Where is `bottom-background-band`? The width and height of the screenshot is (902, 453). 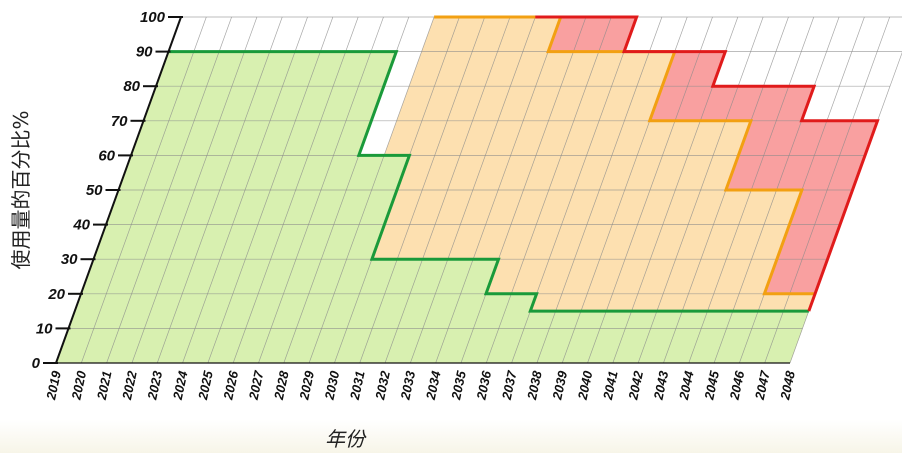 bottom-background-band is located at coordinates (451, 436).